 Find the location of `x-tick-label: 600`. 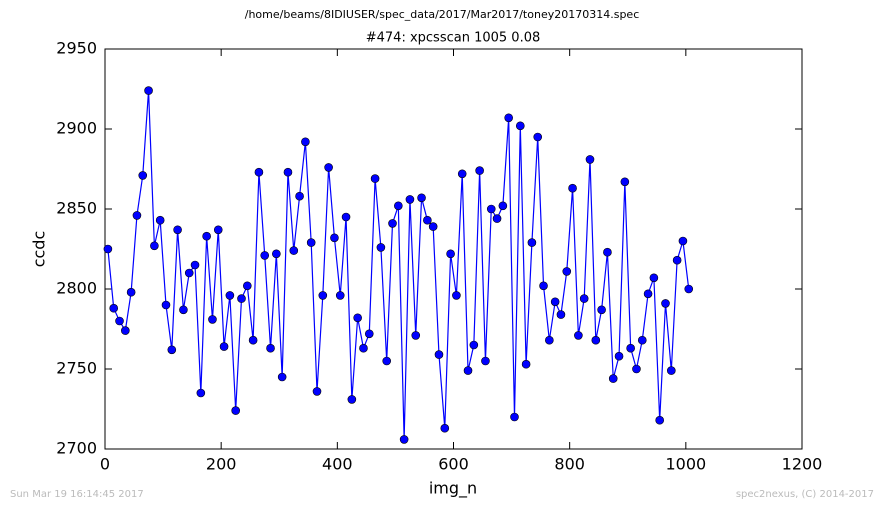

x-tick-label: 600 is located at coordinates (453, 464).